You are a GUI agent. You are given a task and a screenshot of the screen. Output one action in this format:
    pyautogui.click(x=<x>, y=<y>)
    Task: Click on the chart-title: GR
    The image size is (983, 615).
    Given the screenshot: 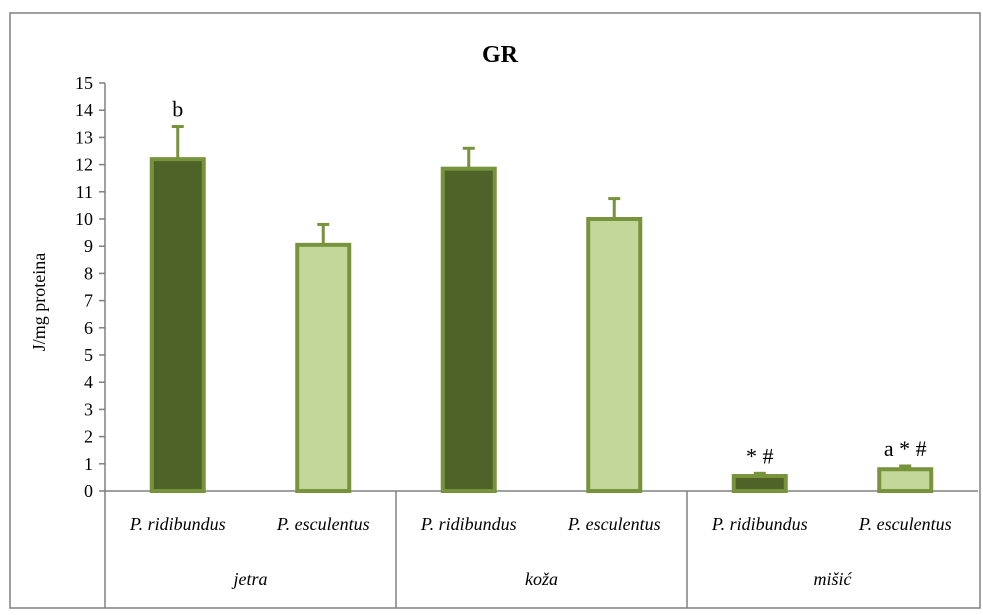 What is the action you would take?
    pyautogui.click(x=500, y=55)
    